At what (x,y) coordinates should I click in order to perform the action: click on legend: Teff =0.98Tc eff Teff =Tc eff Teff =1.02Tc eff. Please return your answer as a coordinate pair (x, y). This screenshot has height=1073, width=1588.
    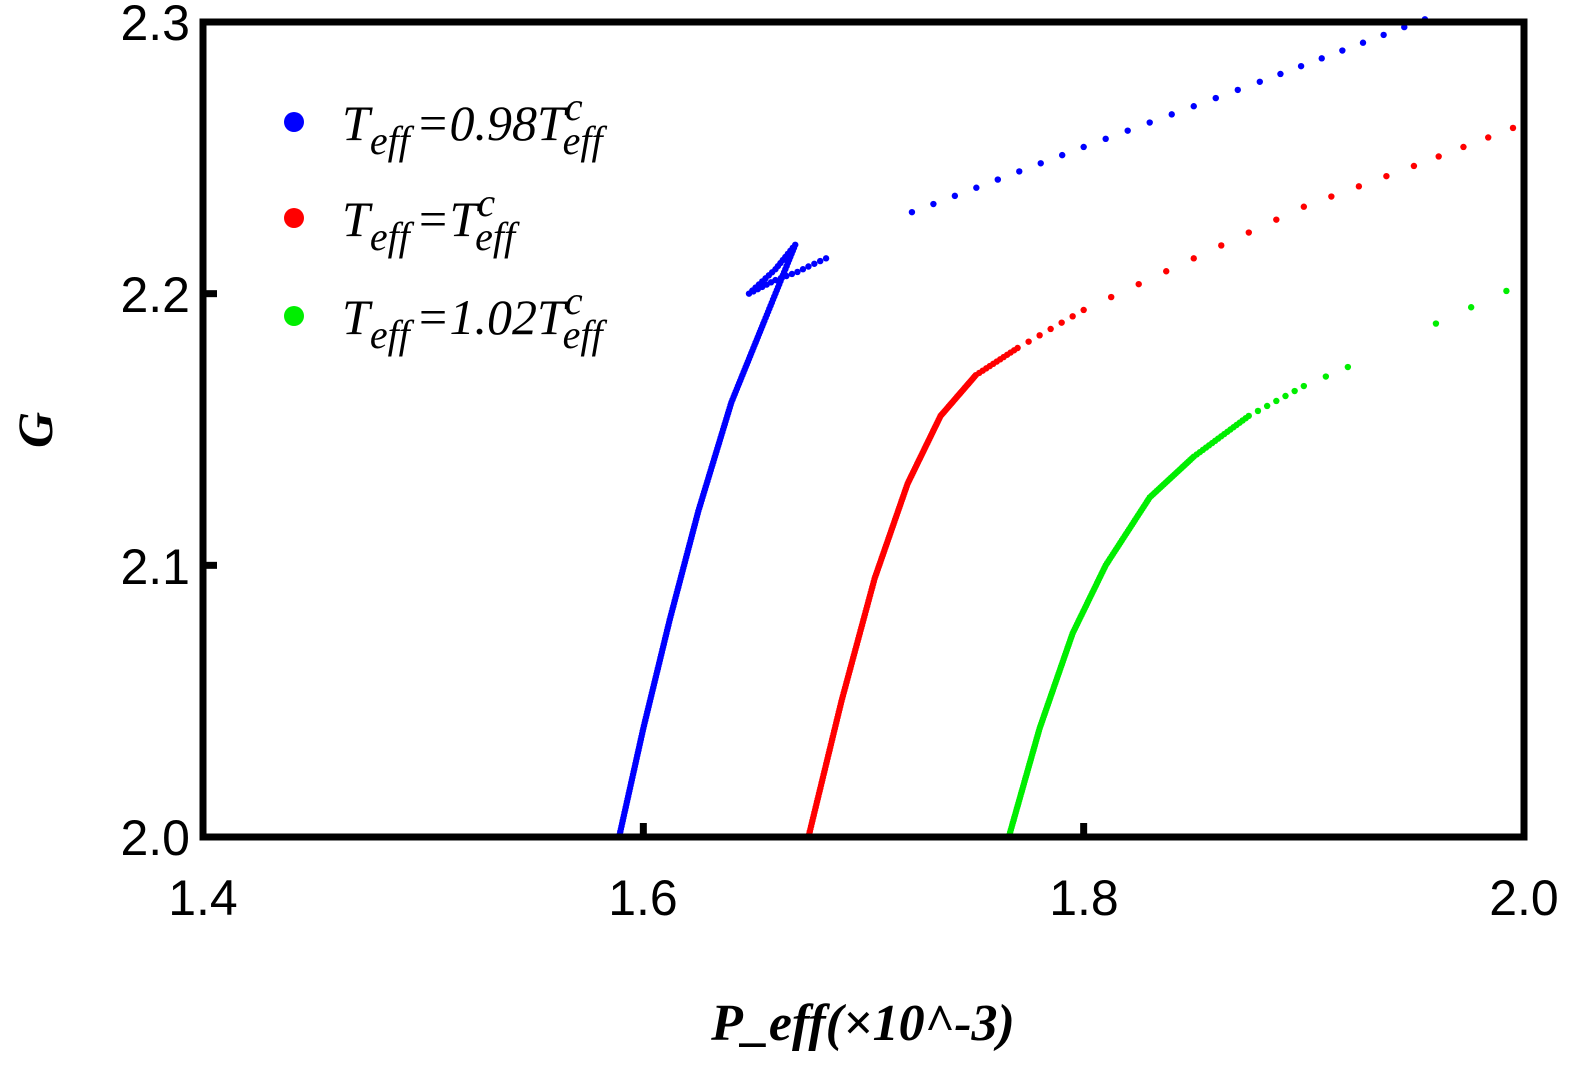
    Looking at the image, I should click on (445, 220).